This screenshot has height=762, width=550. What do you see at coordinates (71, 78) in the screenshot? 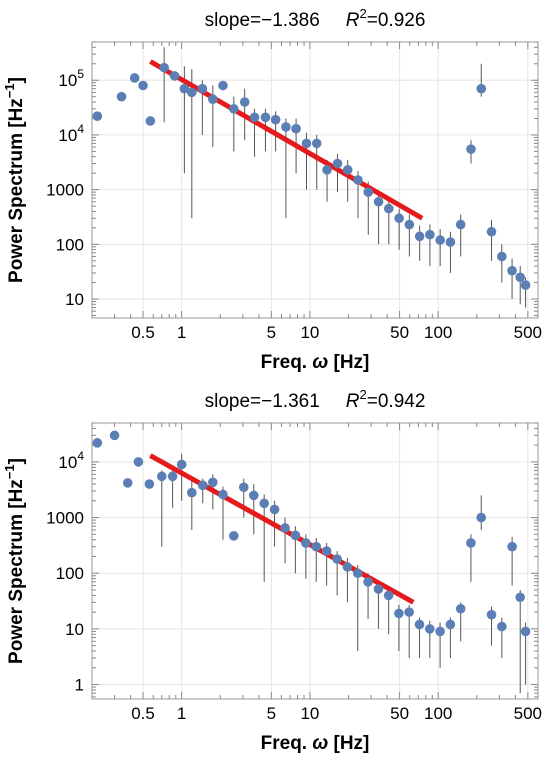
I see `y-tick-label: 10⁵` at bounding box center [71, 78].